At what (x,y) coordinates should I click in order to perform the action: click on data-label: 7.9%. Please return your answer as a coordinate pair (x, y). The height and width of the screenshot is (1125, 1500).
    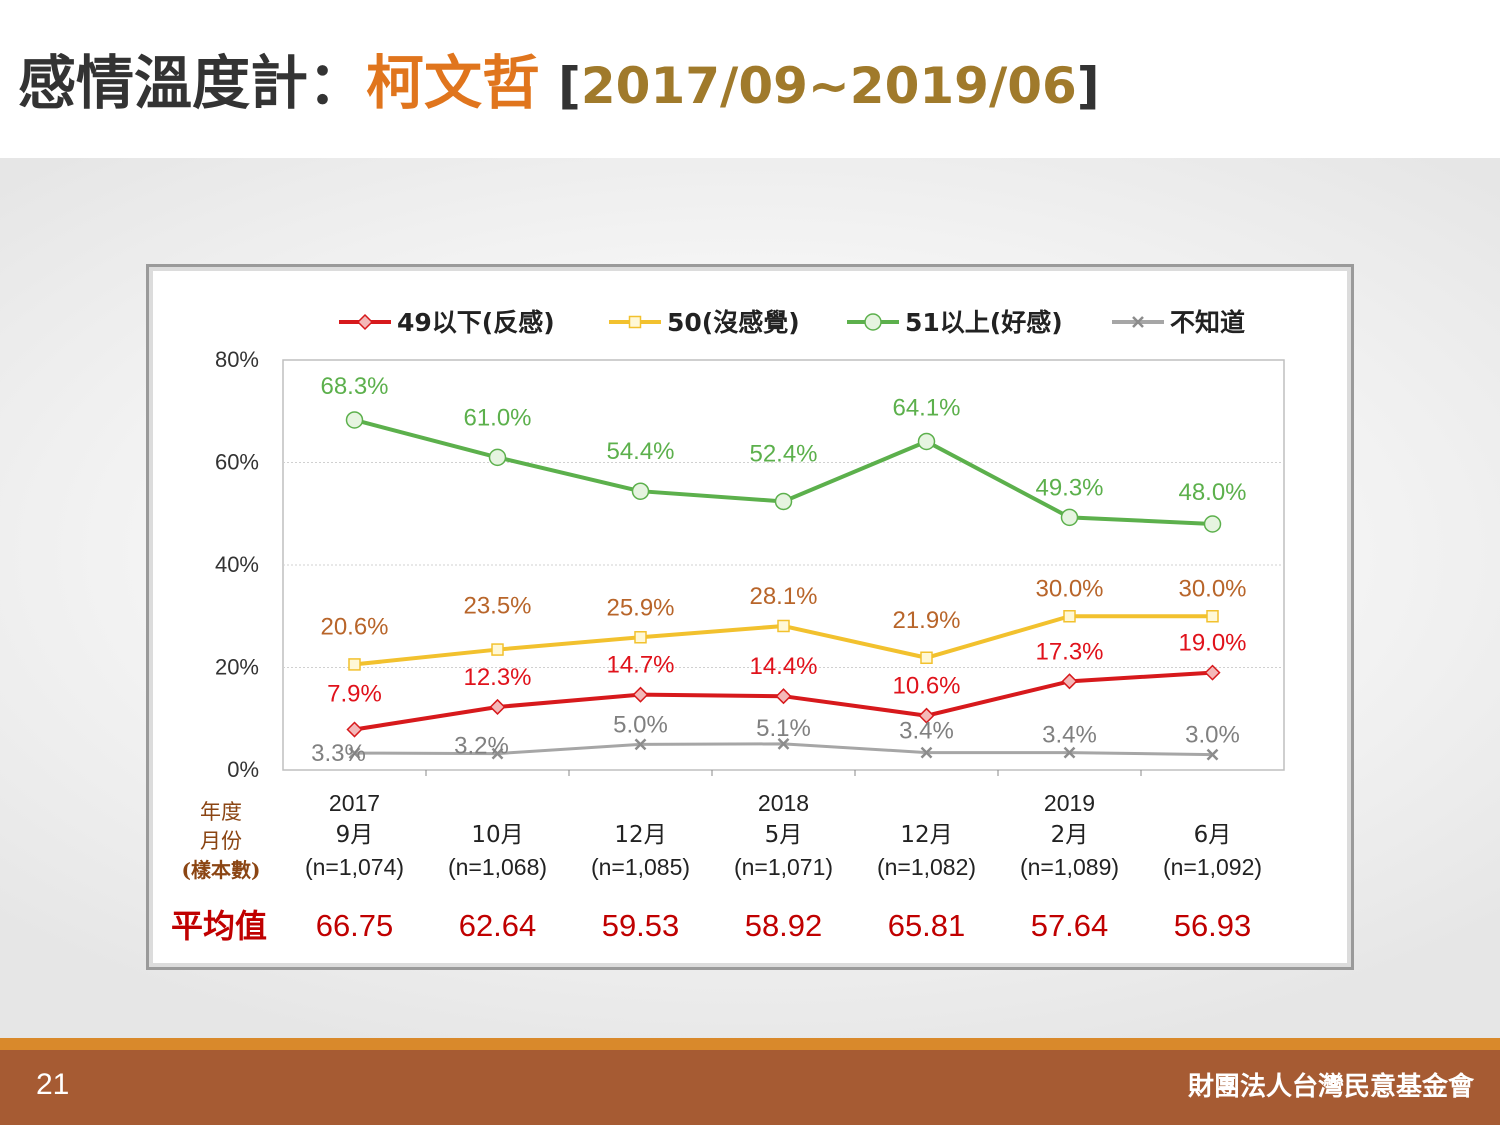
    Looking at the image, I should click on (354, 694).